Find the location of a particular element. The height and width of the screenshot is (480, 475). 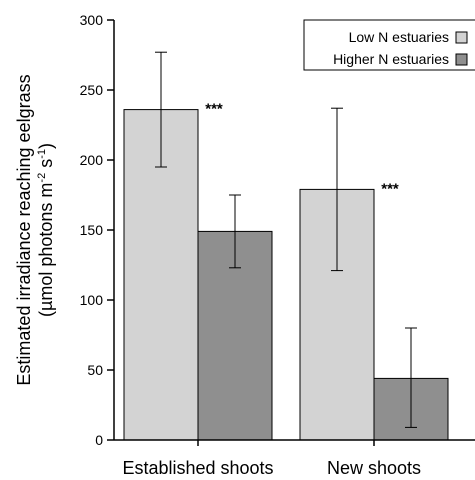

x-category-labels: Established shoots New shoots is located at coordinates (271, 459).